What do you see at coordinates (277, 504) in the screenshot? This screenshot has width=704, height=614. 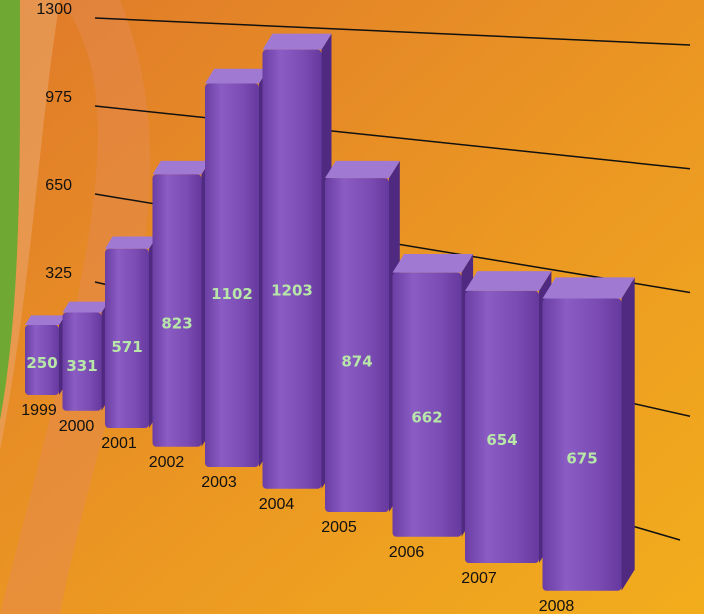 I see `x-tick-label: 2004` at bounding box center [277, 504].